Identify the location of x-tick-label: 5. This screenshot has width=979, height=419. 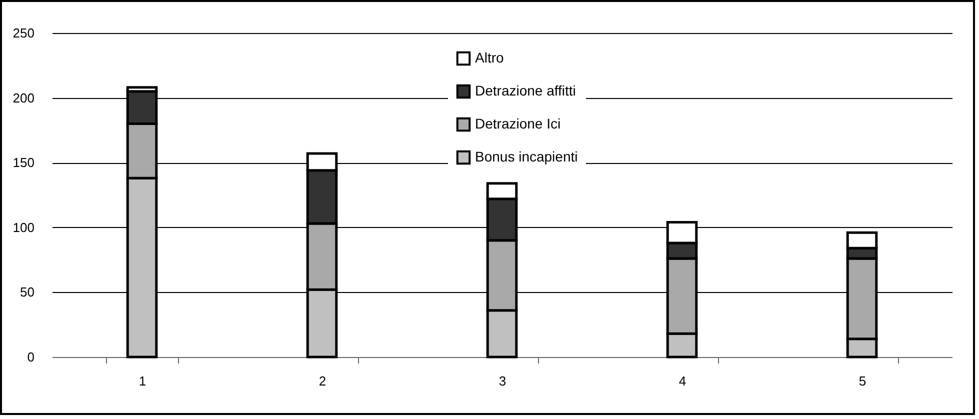
(862, 381).